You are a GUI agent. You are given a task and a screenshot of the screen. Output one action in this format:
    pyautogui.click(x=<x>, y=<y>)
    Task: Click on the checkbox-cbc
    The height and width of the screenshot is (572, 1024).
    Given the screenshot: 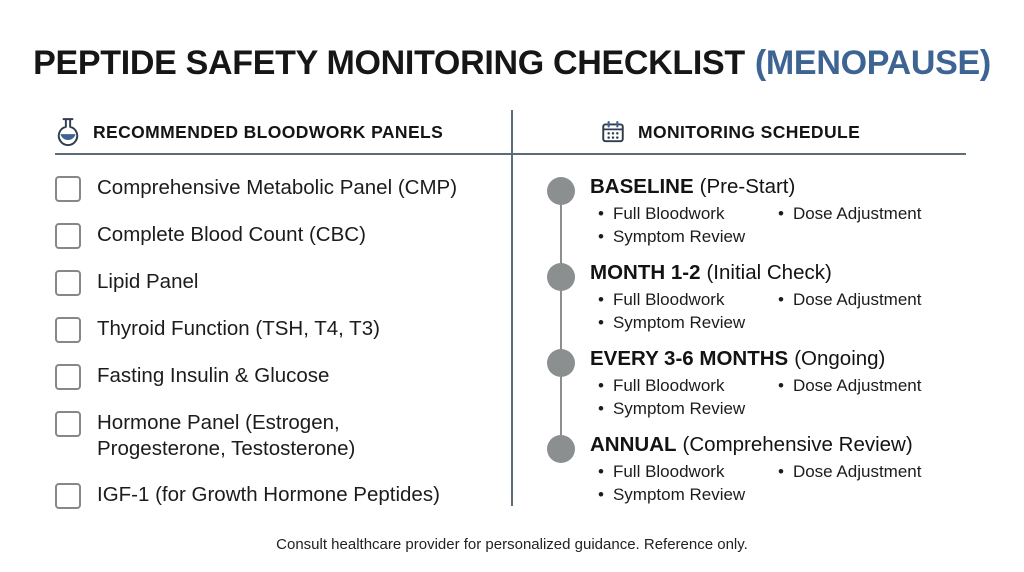 What is the action you would take?
    pyautogui.click(x=68, y=236)
    